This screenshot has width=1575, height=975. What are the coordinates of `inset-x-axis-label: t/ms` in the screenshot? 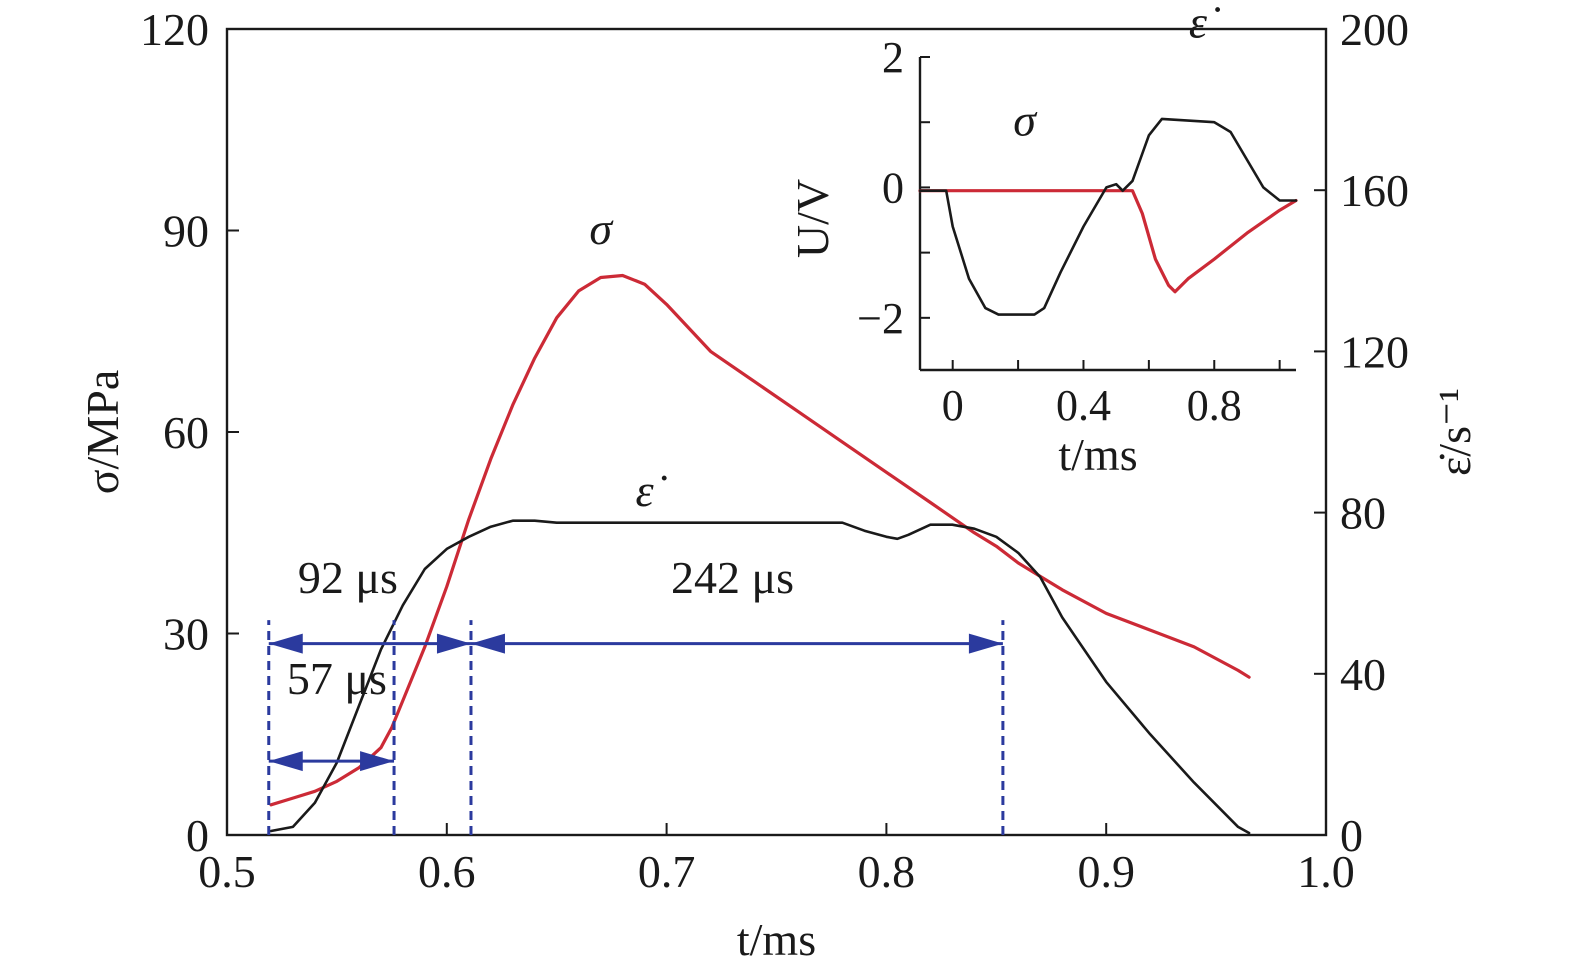 It's located at (1097, 454).